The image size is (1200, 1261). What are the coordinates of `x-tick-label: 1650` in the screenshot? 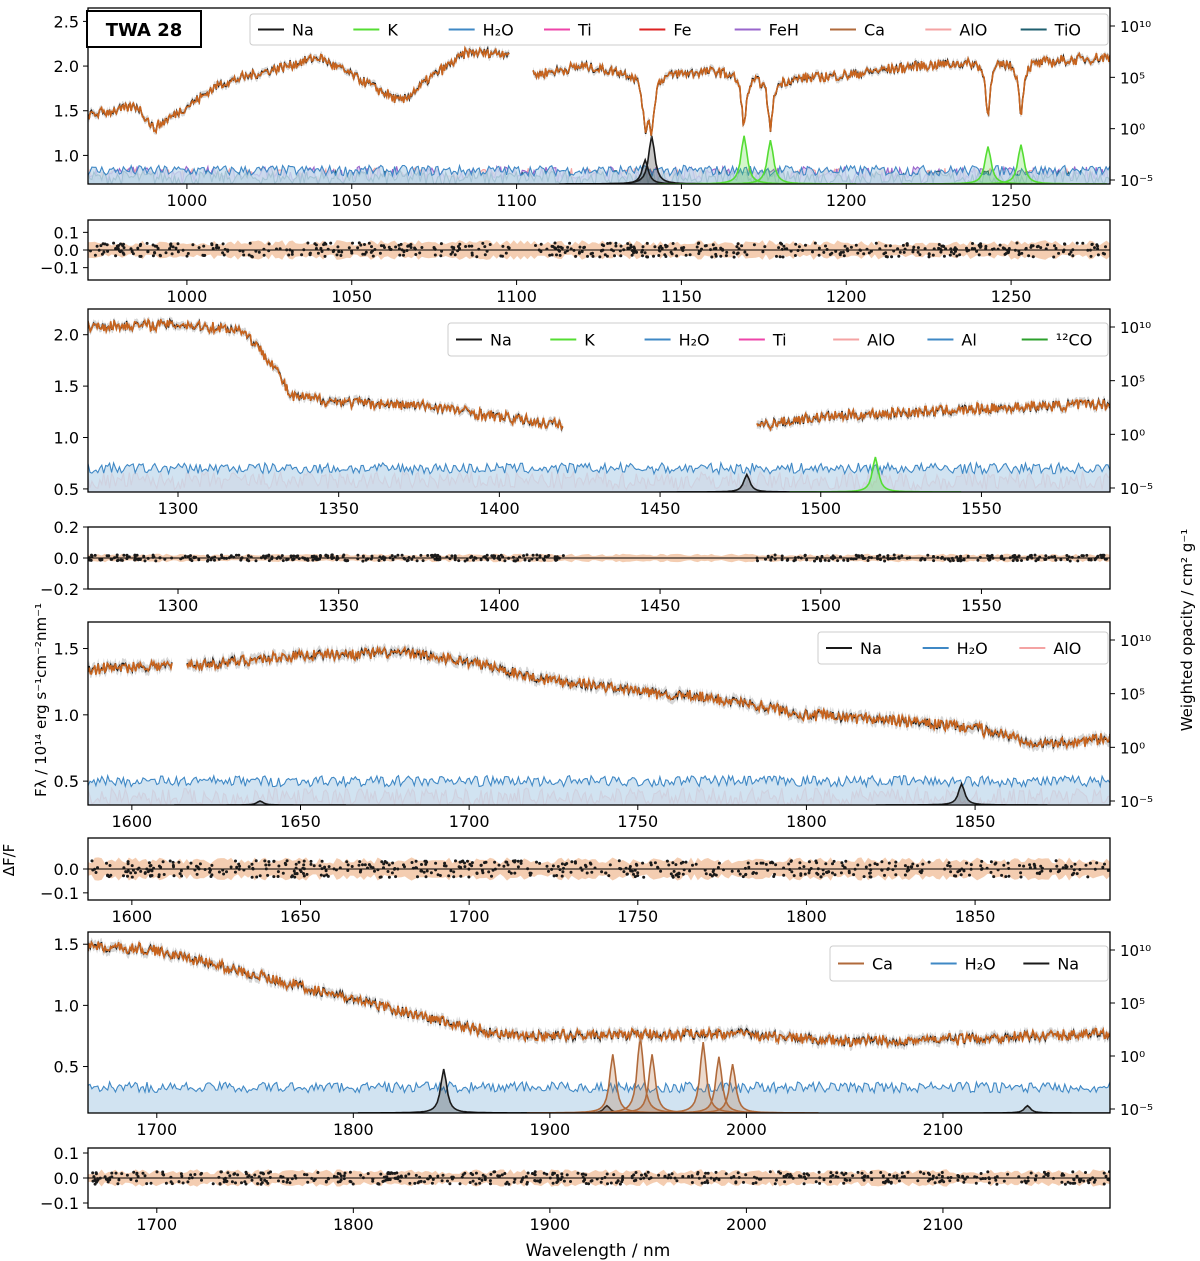 It's located at (300, 821).